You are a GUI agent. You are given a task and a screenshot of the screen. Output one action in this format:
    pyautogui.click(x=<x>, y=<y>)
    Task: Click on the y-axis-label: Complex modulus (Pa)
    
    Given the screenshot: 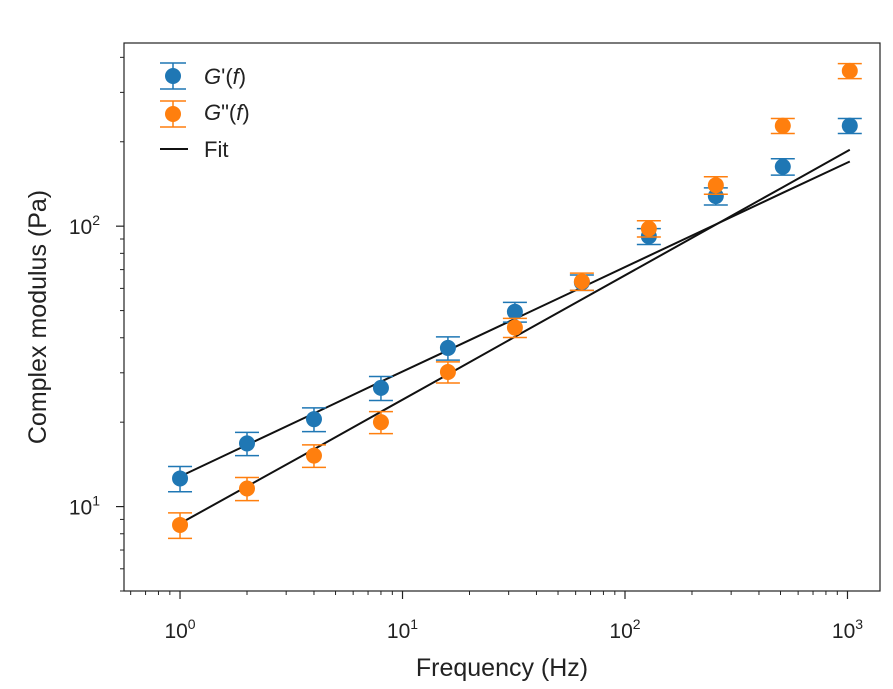 What is the action you would take?
    pyautogui.click(x=38, y=317)
    